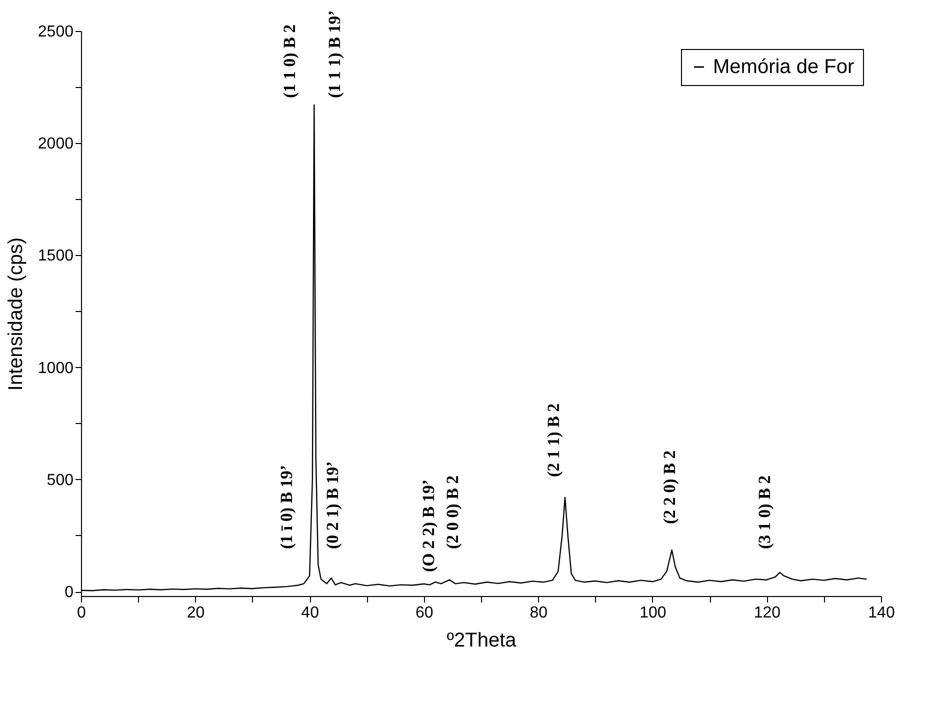  Describe the element at coordinates (452, 512) in the screenshot. I see `annotation: (2 0 0) B 2` at that location.